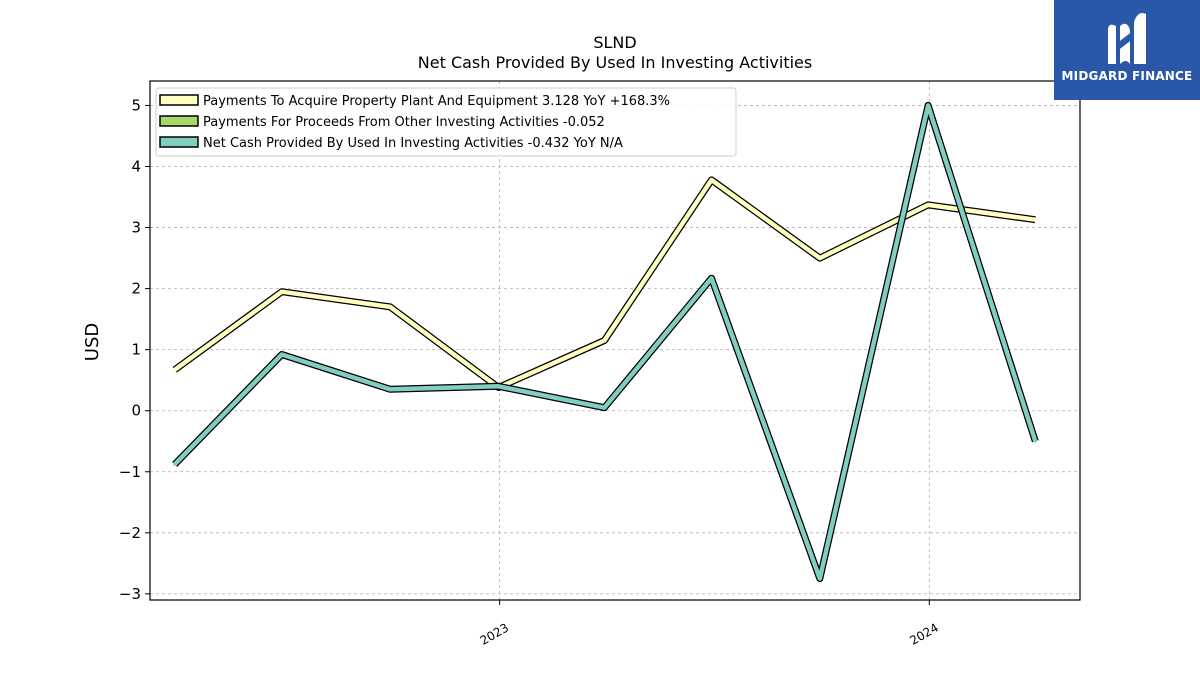 The height and width of the screenshot is (675, 1200). I want to click on brand-logo: MIDGARD FINANCE, so click(1127, 50).